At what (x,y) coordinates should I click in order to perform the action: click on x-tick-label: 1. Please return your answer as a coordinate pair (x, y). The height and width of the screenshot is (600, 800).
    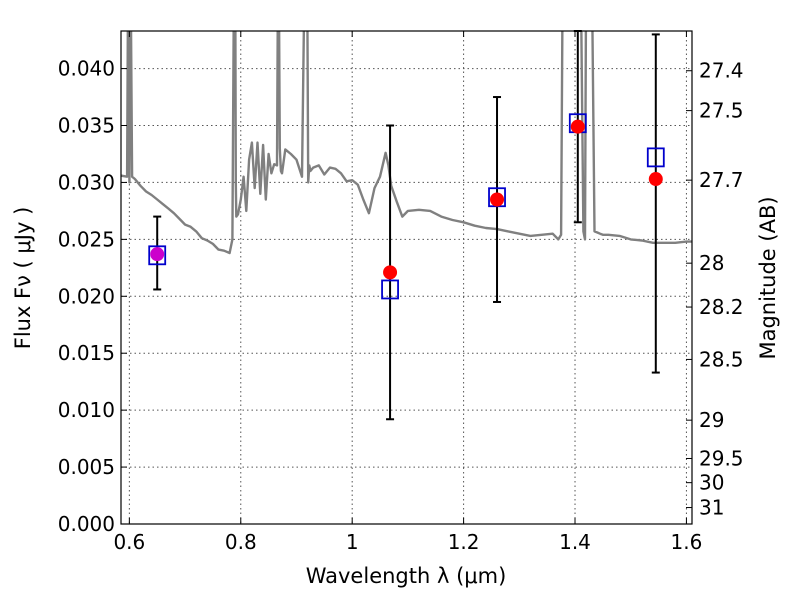
    Looking at the image, I should click on (352, 542).